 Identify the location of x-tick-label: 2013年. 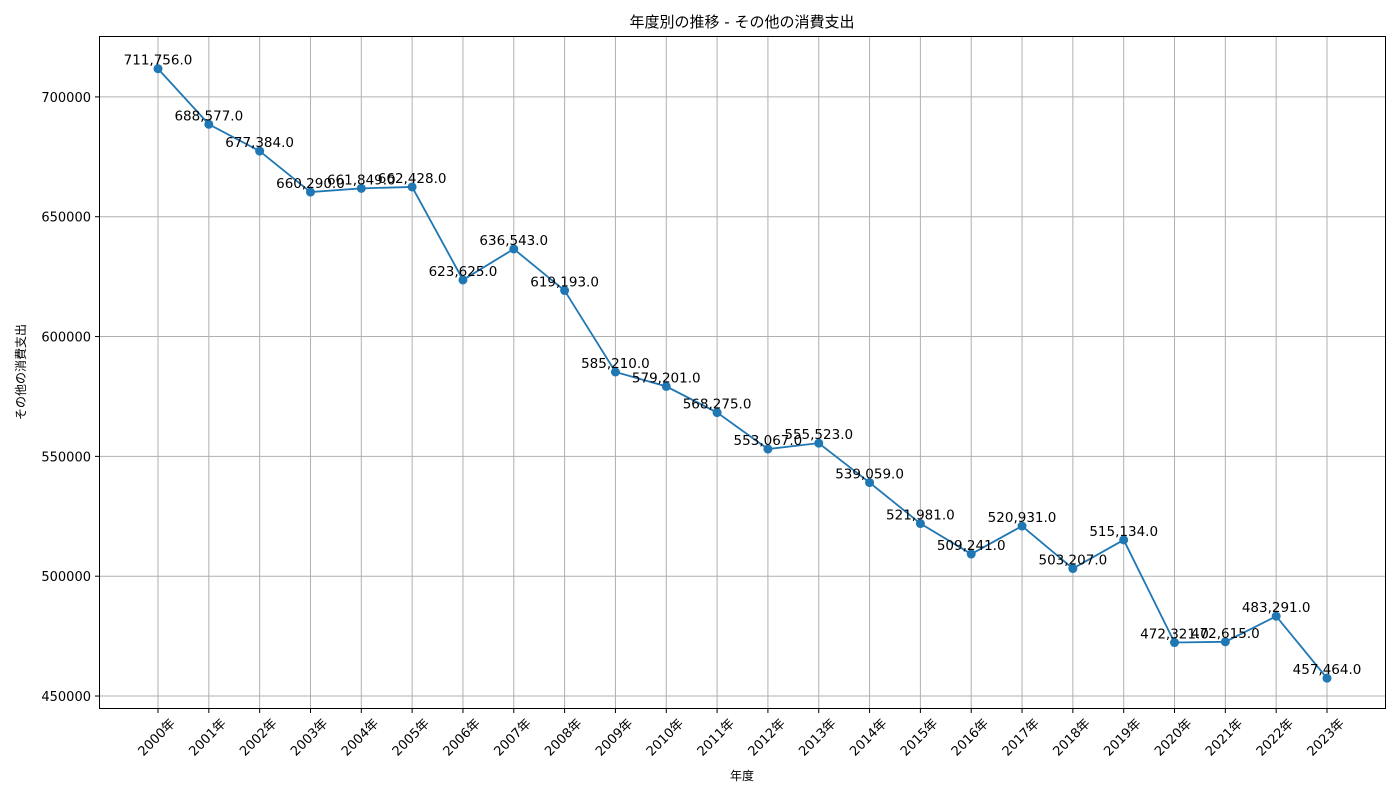
(817, 737).